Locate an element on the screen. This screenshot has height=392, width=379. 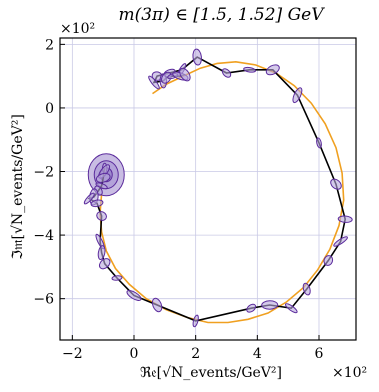
x-tick-label: 4 is located at coordinates (257, 354).